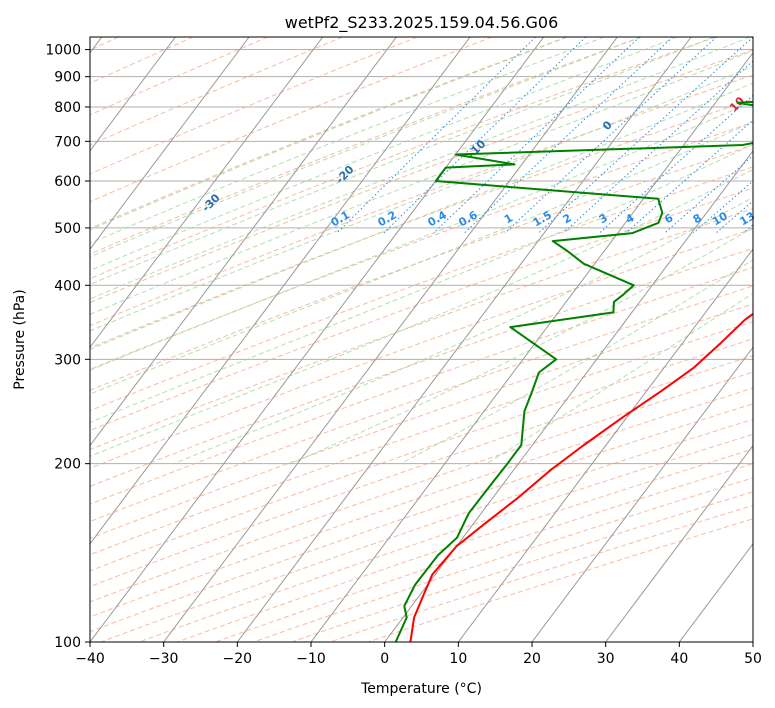 The image size is (775, 708). What do you see at coordinates (67, 108) in the screenshot?
I see `y-tick-label: 800` at bounding box center [67, 108].